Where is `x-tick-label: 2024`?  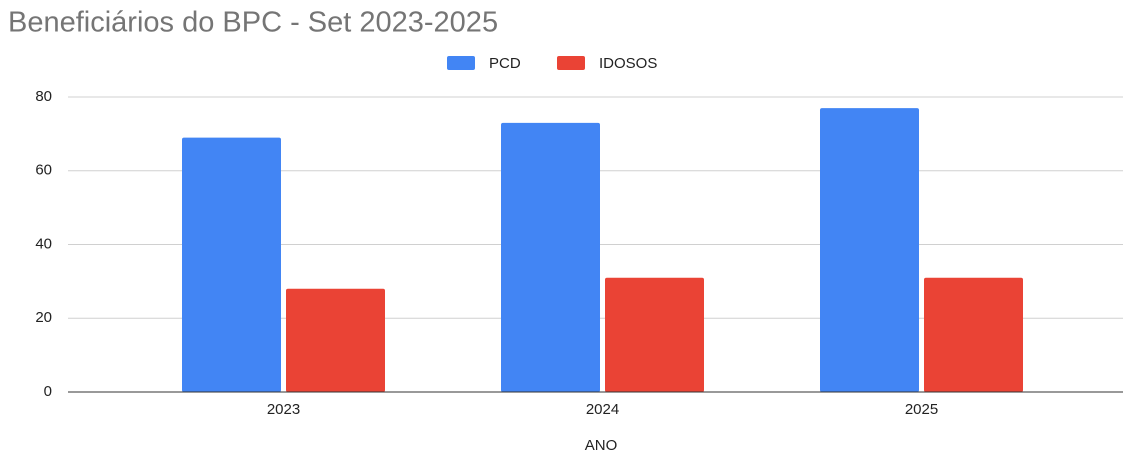
x-tick-label: 2024 is located at coordinates (602, 409).